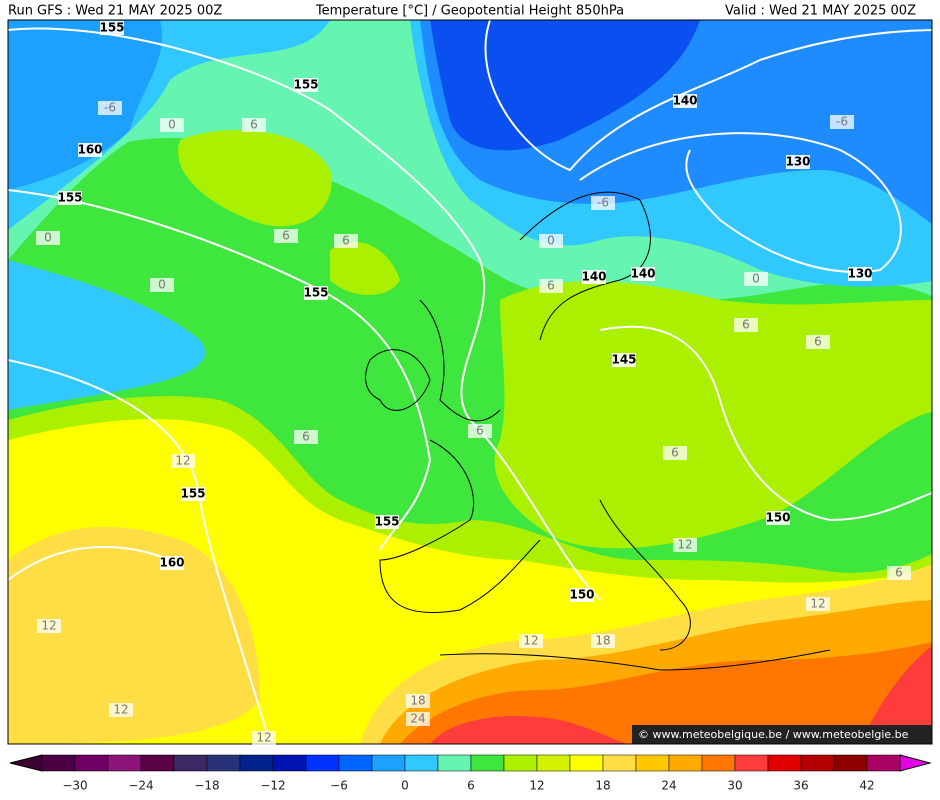 This screenshot has width=940, height=800. I want to click on height-label: 160, so click(171, 563).